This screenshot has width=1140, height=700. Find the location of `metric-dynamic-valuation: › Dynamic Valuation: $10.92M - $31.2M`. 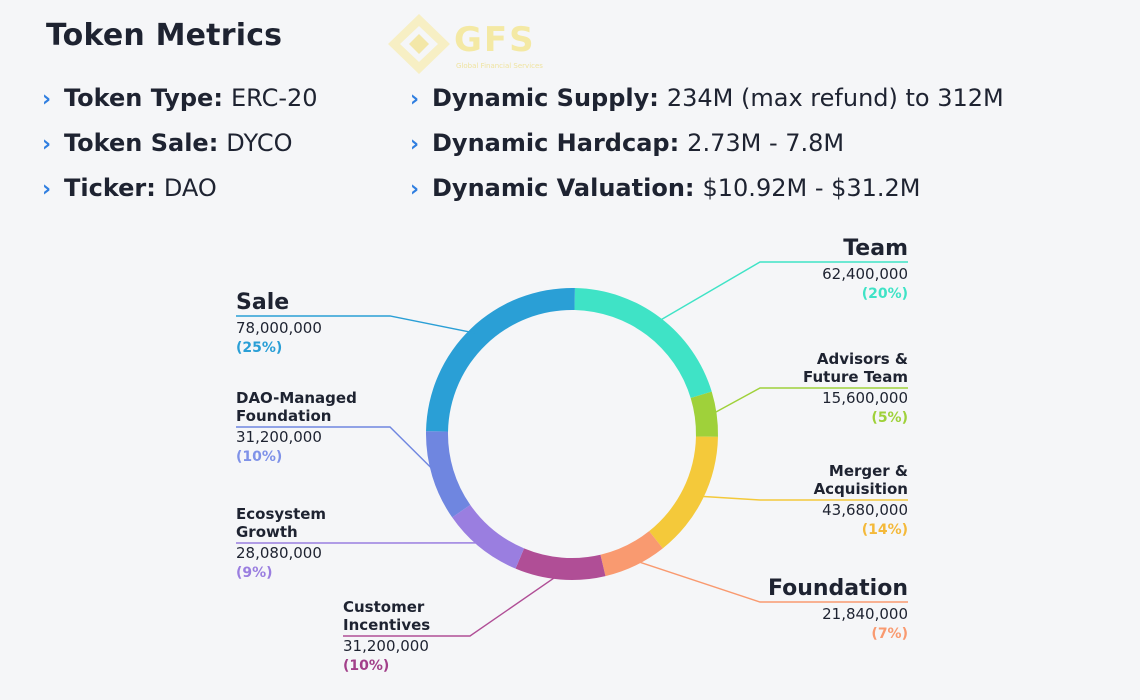

metric-dynamic-valuation: › Dynamic Valuation: $10.92M - $31.2M is located at coordinates (665, 188).